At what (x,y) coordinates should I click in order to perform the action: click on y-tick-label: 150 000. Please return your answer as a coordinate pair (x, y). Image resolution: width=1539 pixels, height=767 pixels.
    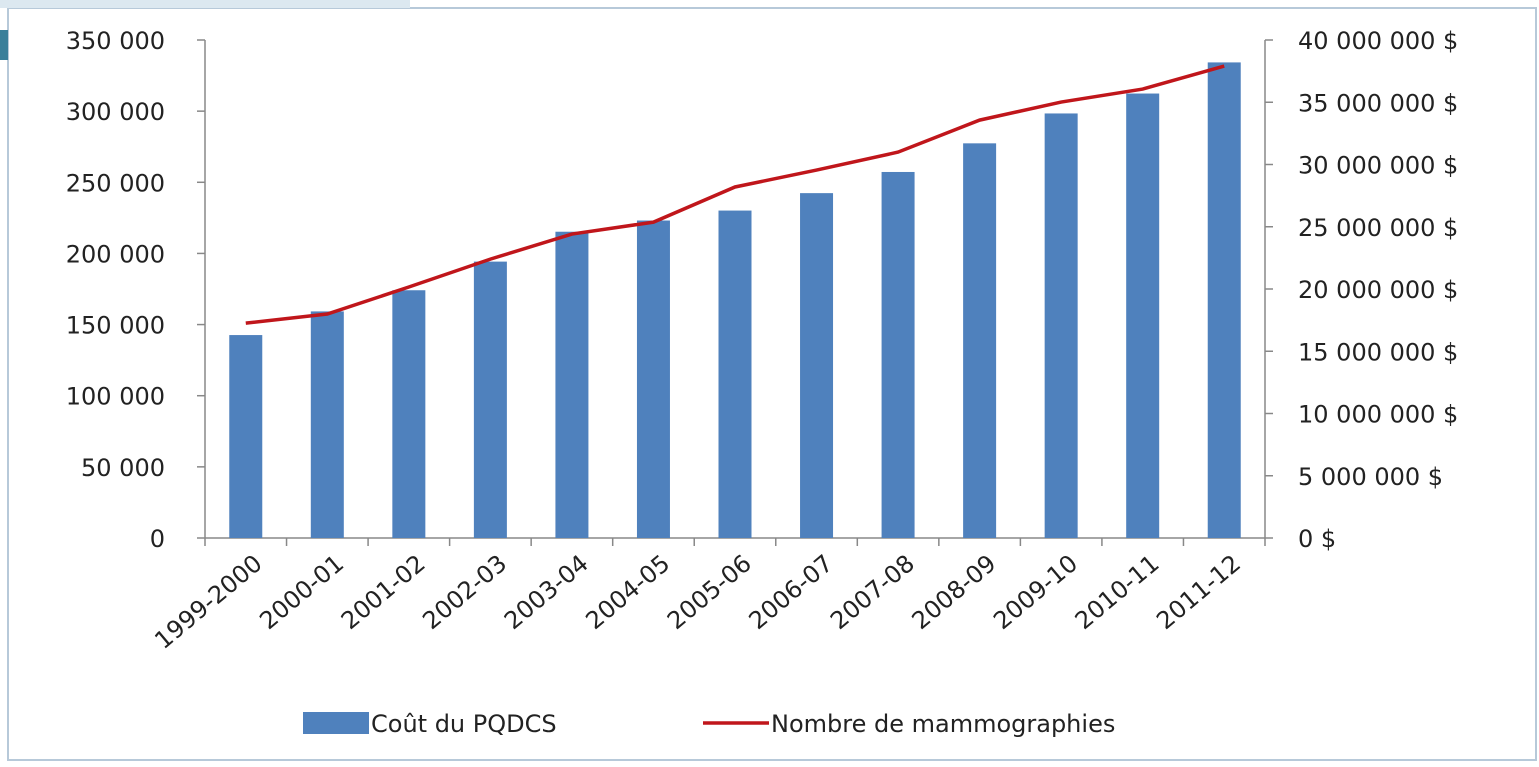
    Looking at the image, I should click on (115, 326).